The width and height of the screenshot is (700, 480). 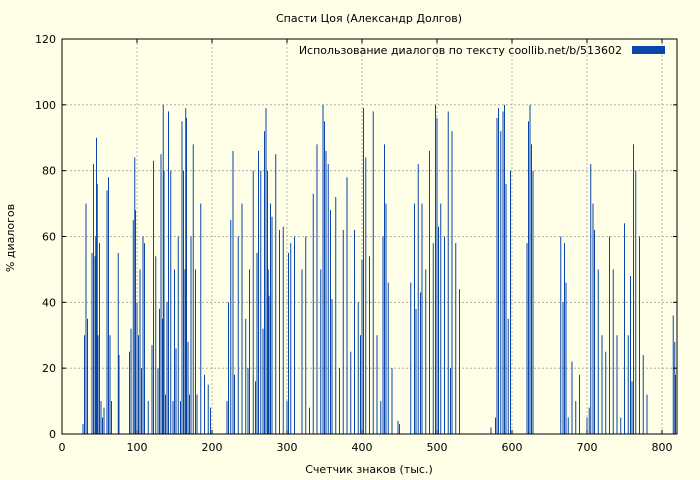 What do you see at coordinates (49, 171) in the screenshot?
I see `y-tick-label: 80` at bounding box center [49, 171].